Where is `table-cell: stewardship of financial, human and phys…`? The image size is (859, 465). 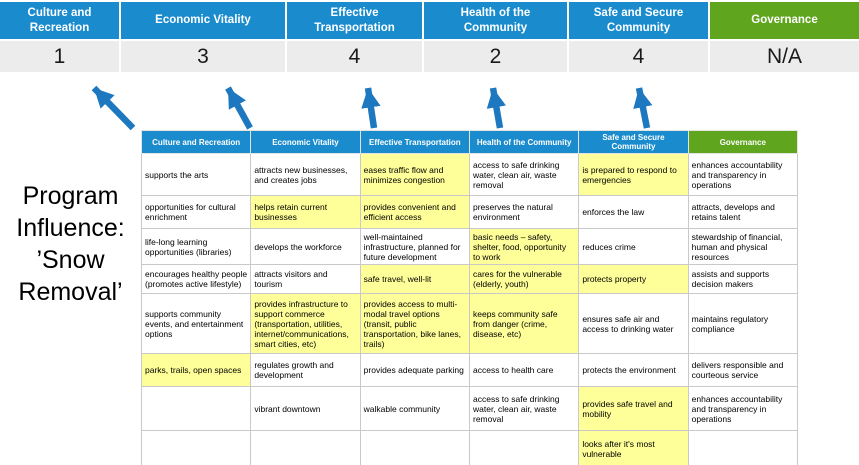
table-cell: stewardship of financial, human and phys… is located at coordinates (743, 247).